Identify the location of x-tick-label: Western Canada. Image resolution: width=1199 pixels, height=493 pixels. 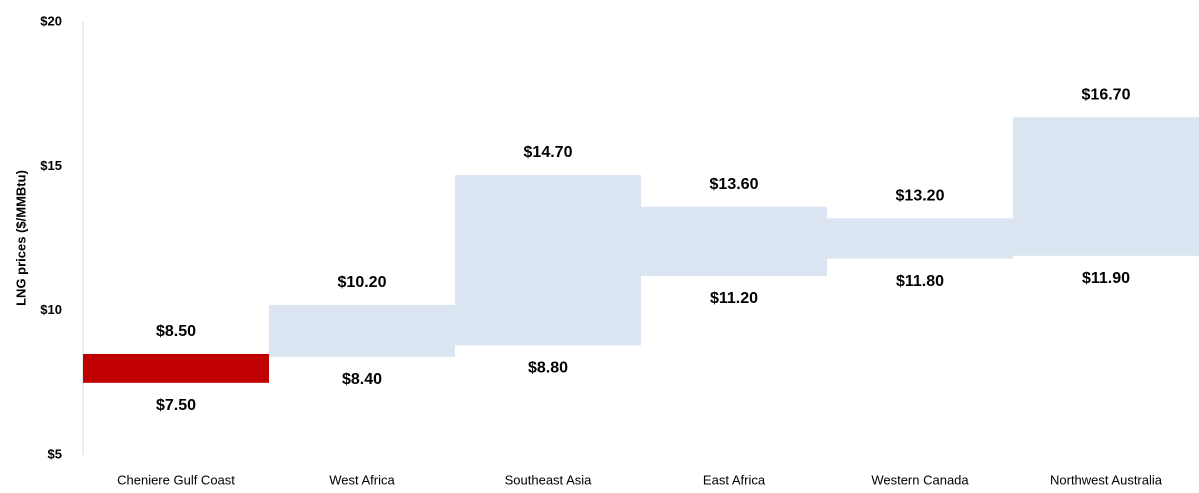
(920, 479).